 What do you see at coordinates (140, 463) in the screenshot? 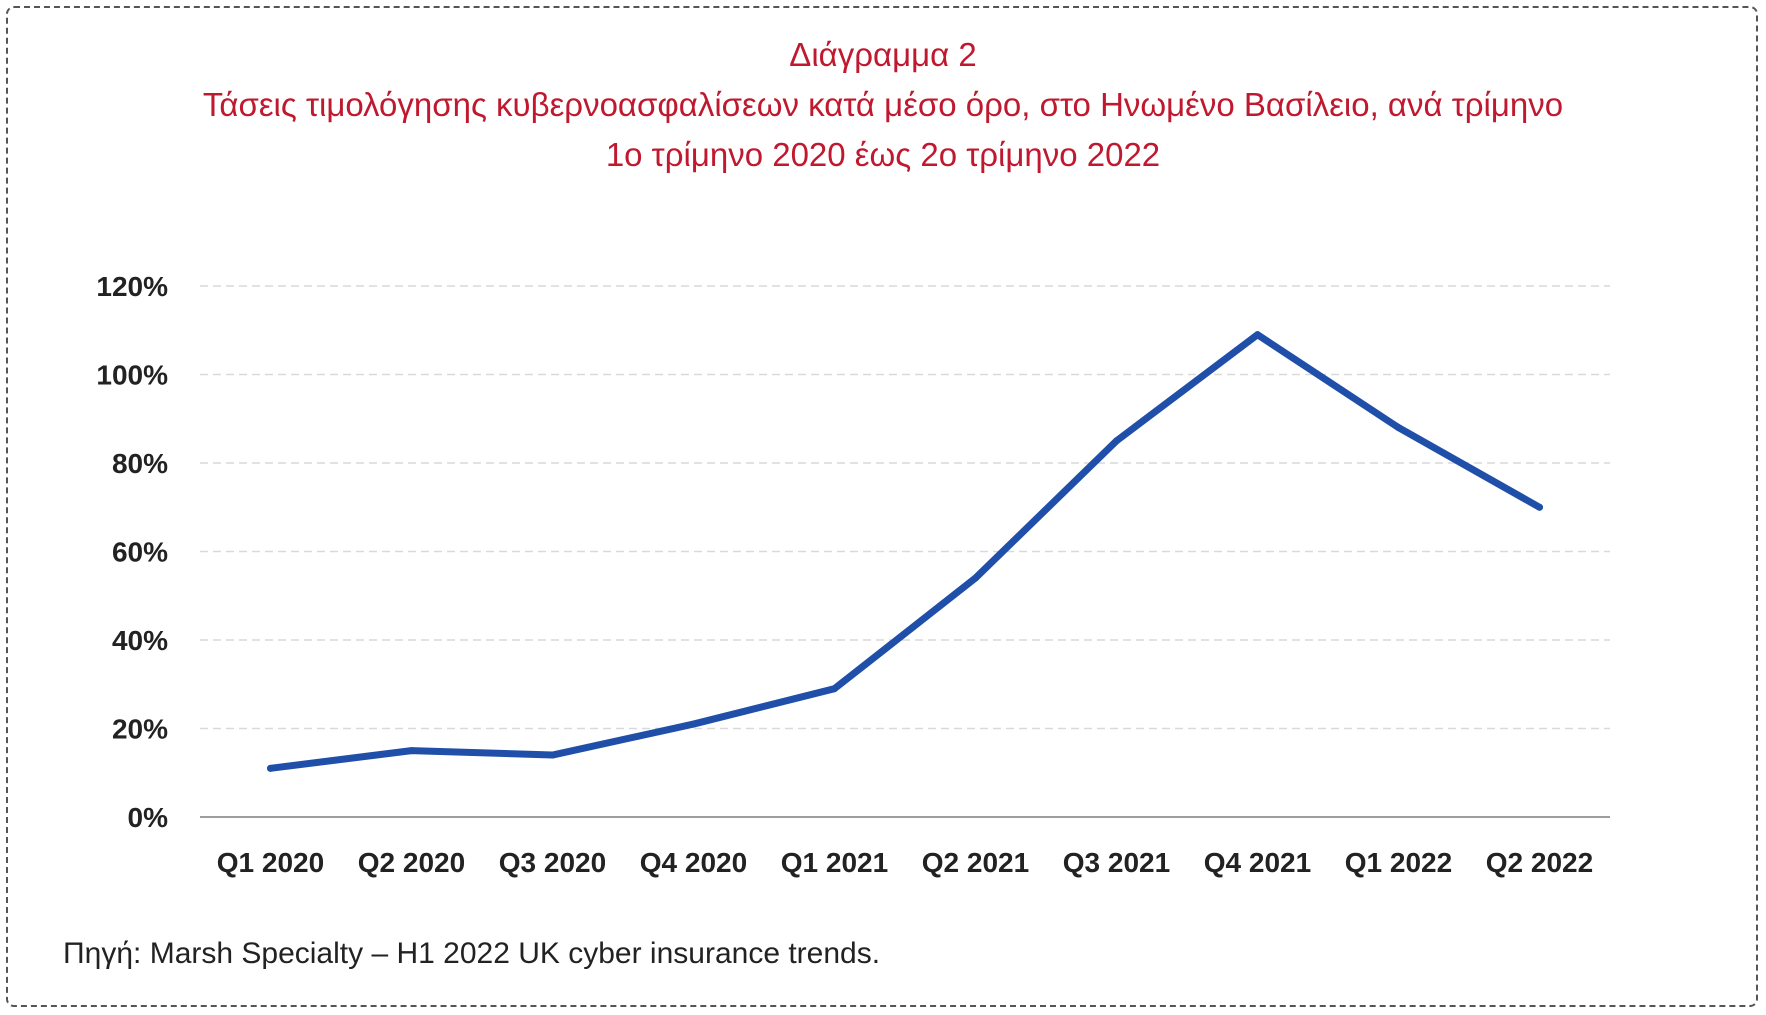
I see `y-tick-label: 80%` at bounding box center [140, 463].